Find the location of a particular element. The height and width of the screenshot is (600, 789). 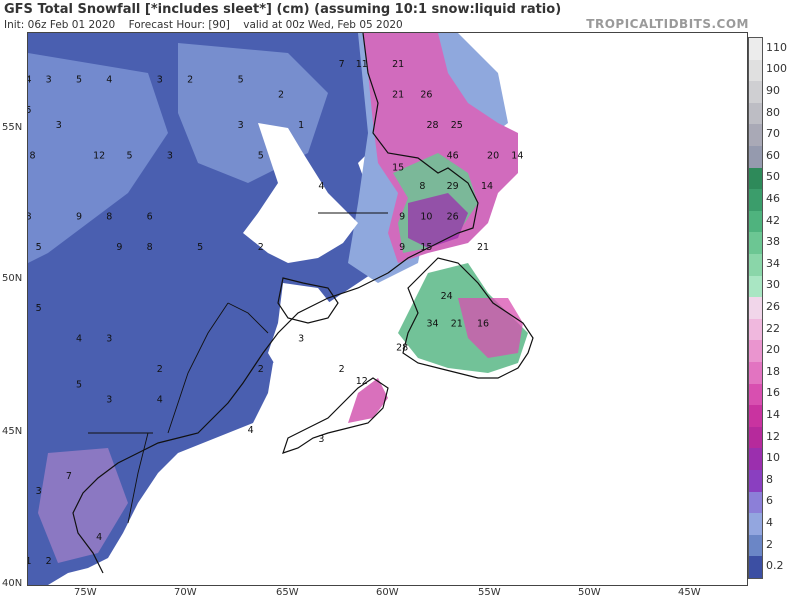

lat-label-40n: 40N is located at coordinates (12, 583).